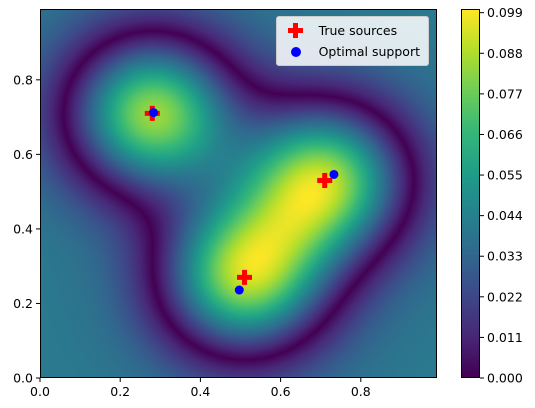 The height and width of the screenshot is (408, 535). What do you see at coordinates (505, 12) in the screenshot?
I see `colorbar-tick-label: 0.099` at bounding box center [505, 12].